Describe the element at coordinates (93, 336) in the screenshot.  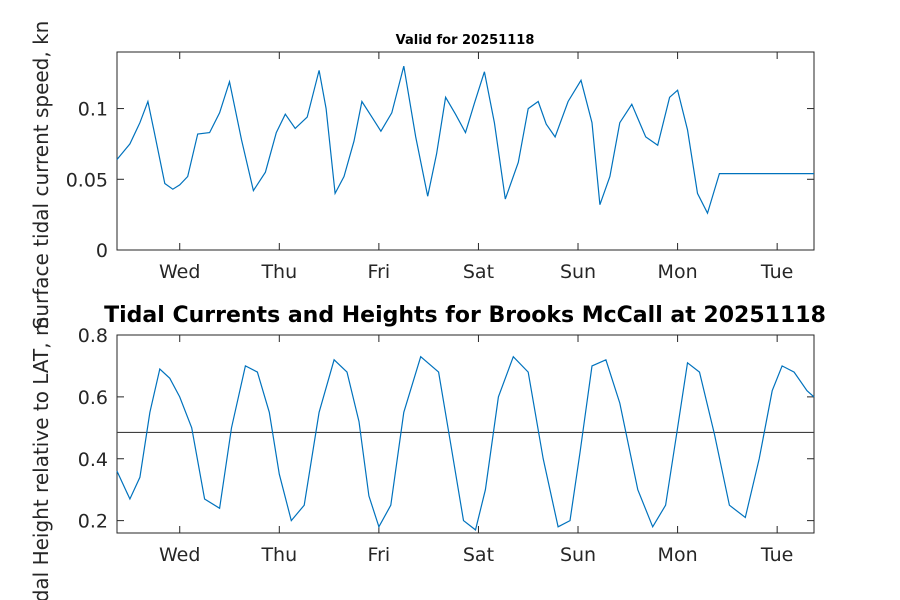
I see `bottom-y-tick-label: 0.8` at that location.